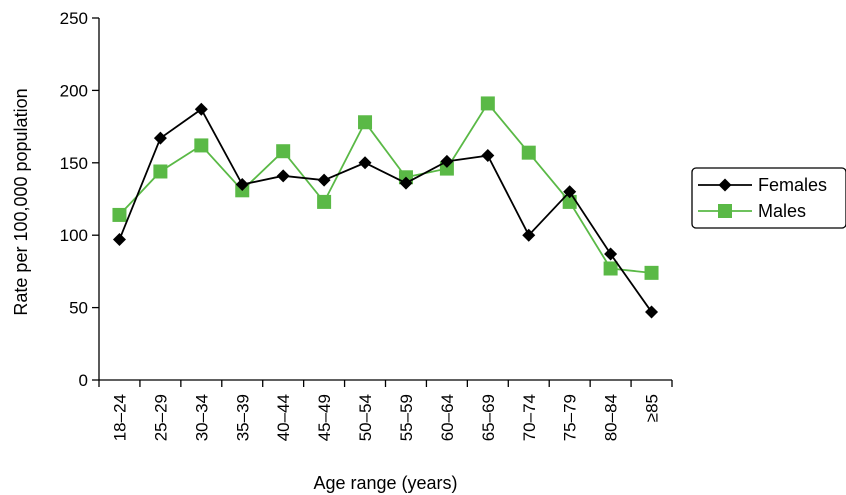 This screenshot has height=495, width=846. I want to click on x-tick-label: 80–84, so click(611, 417).